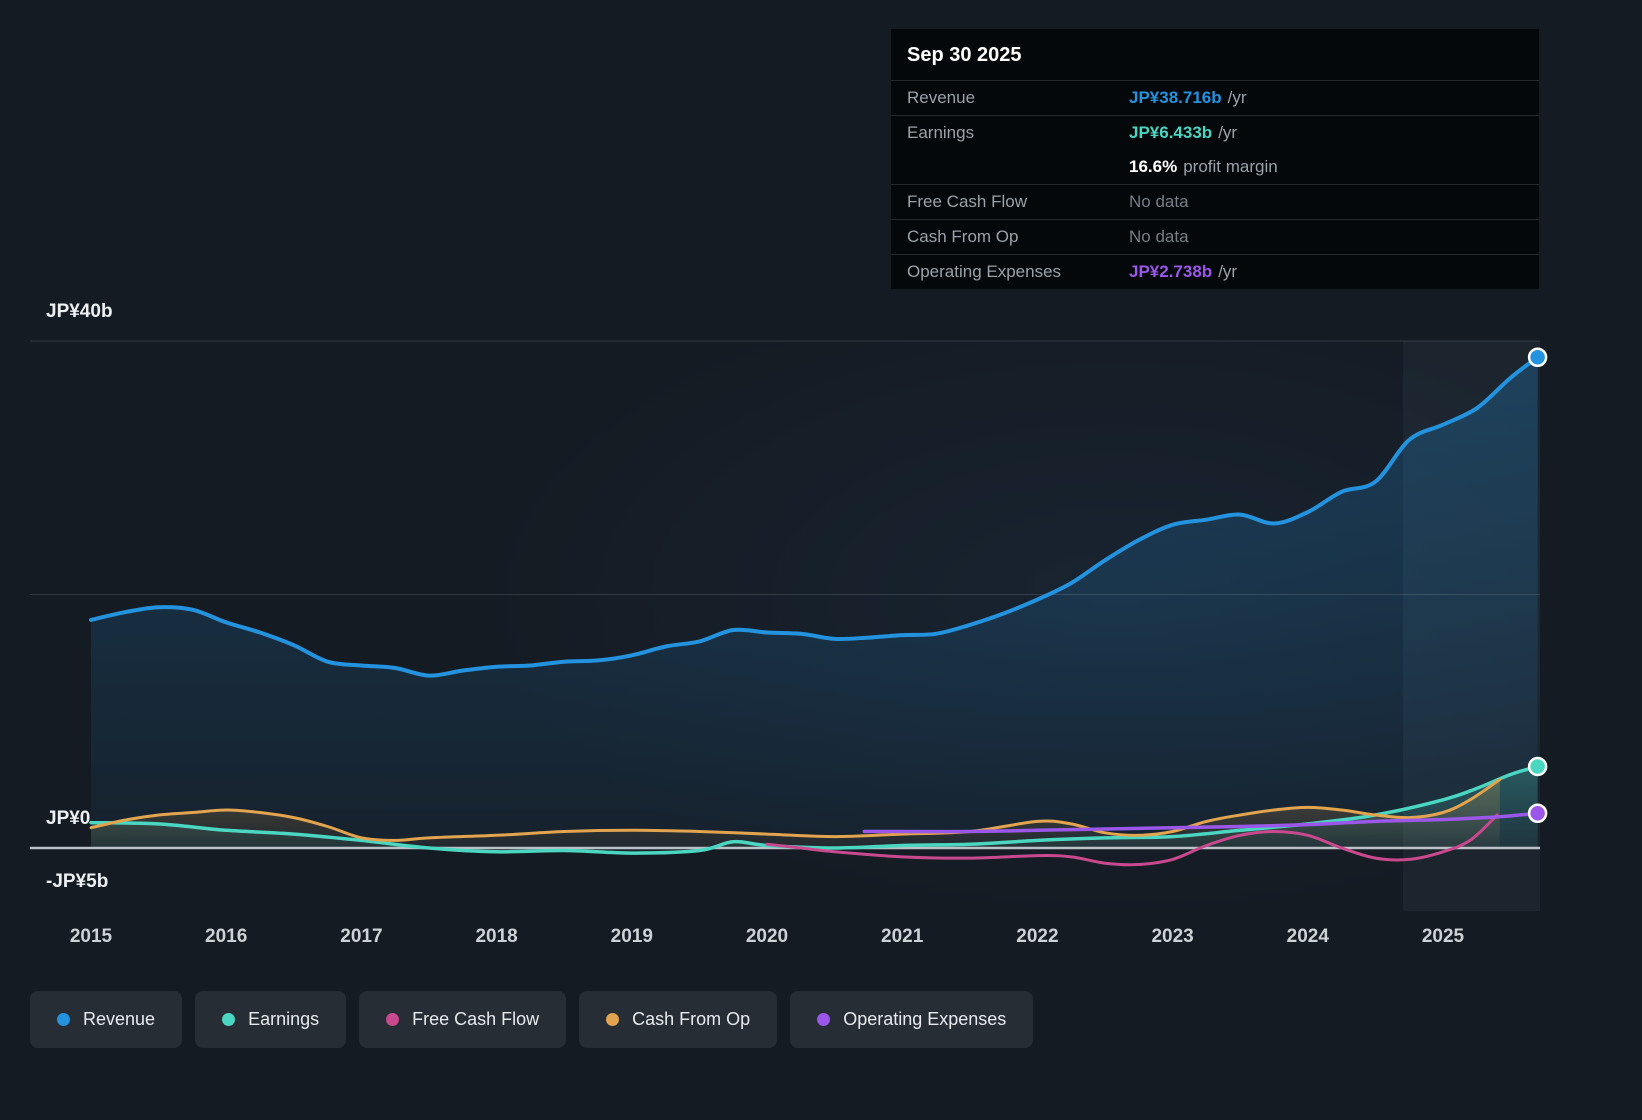 The width and height of the screenshot is (1642, 1120). What do you see at coordinates (912, 1019) in the screenshot?
I see `legend-item-operating-expenses: Operating Expenses` at bounding box center [912, 1019].